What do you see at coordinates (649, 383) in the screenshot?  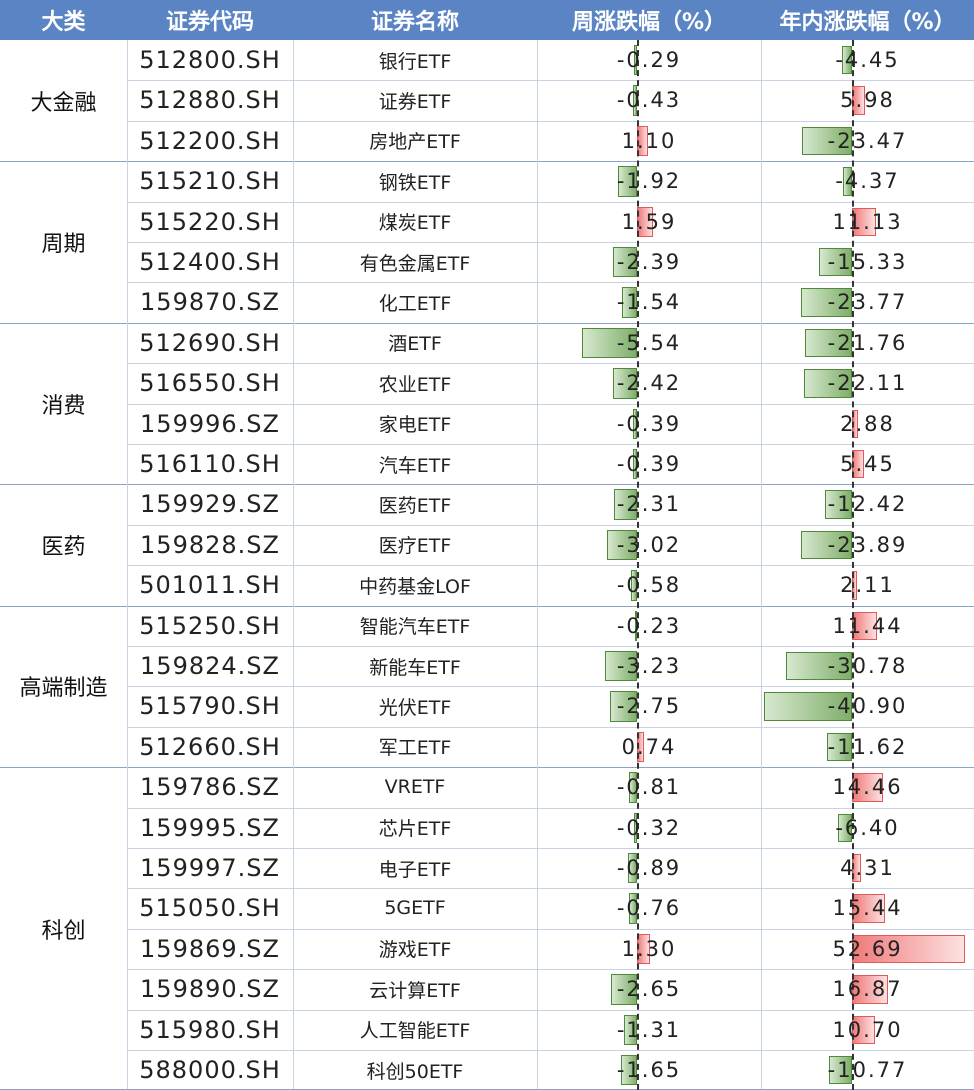 I see `weekly-change-value: -2.42` at bounding box center [649, 383].